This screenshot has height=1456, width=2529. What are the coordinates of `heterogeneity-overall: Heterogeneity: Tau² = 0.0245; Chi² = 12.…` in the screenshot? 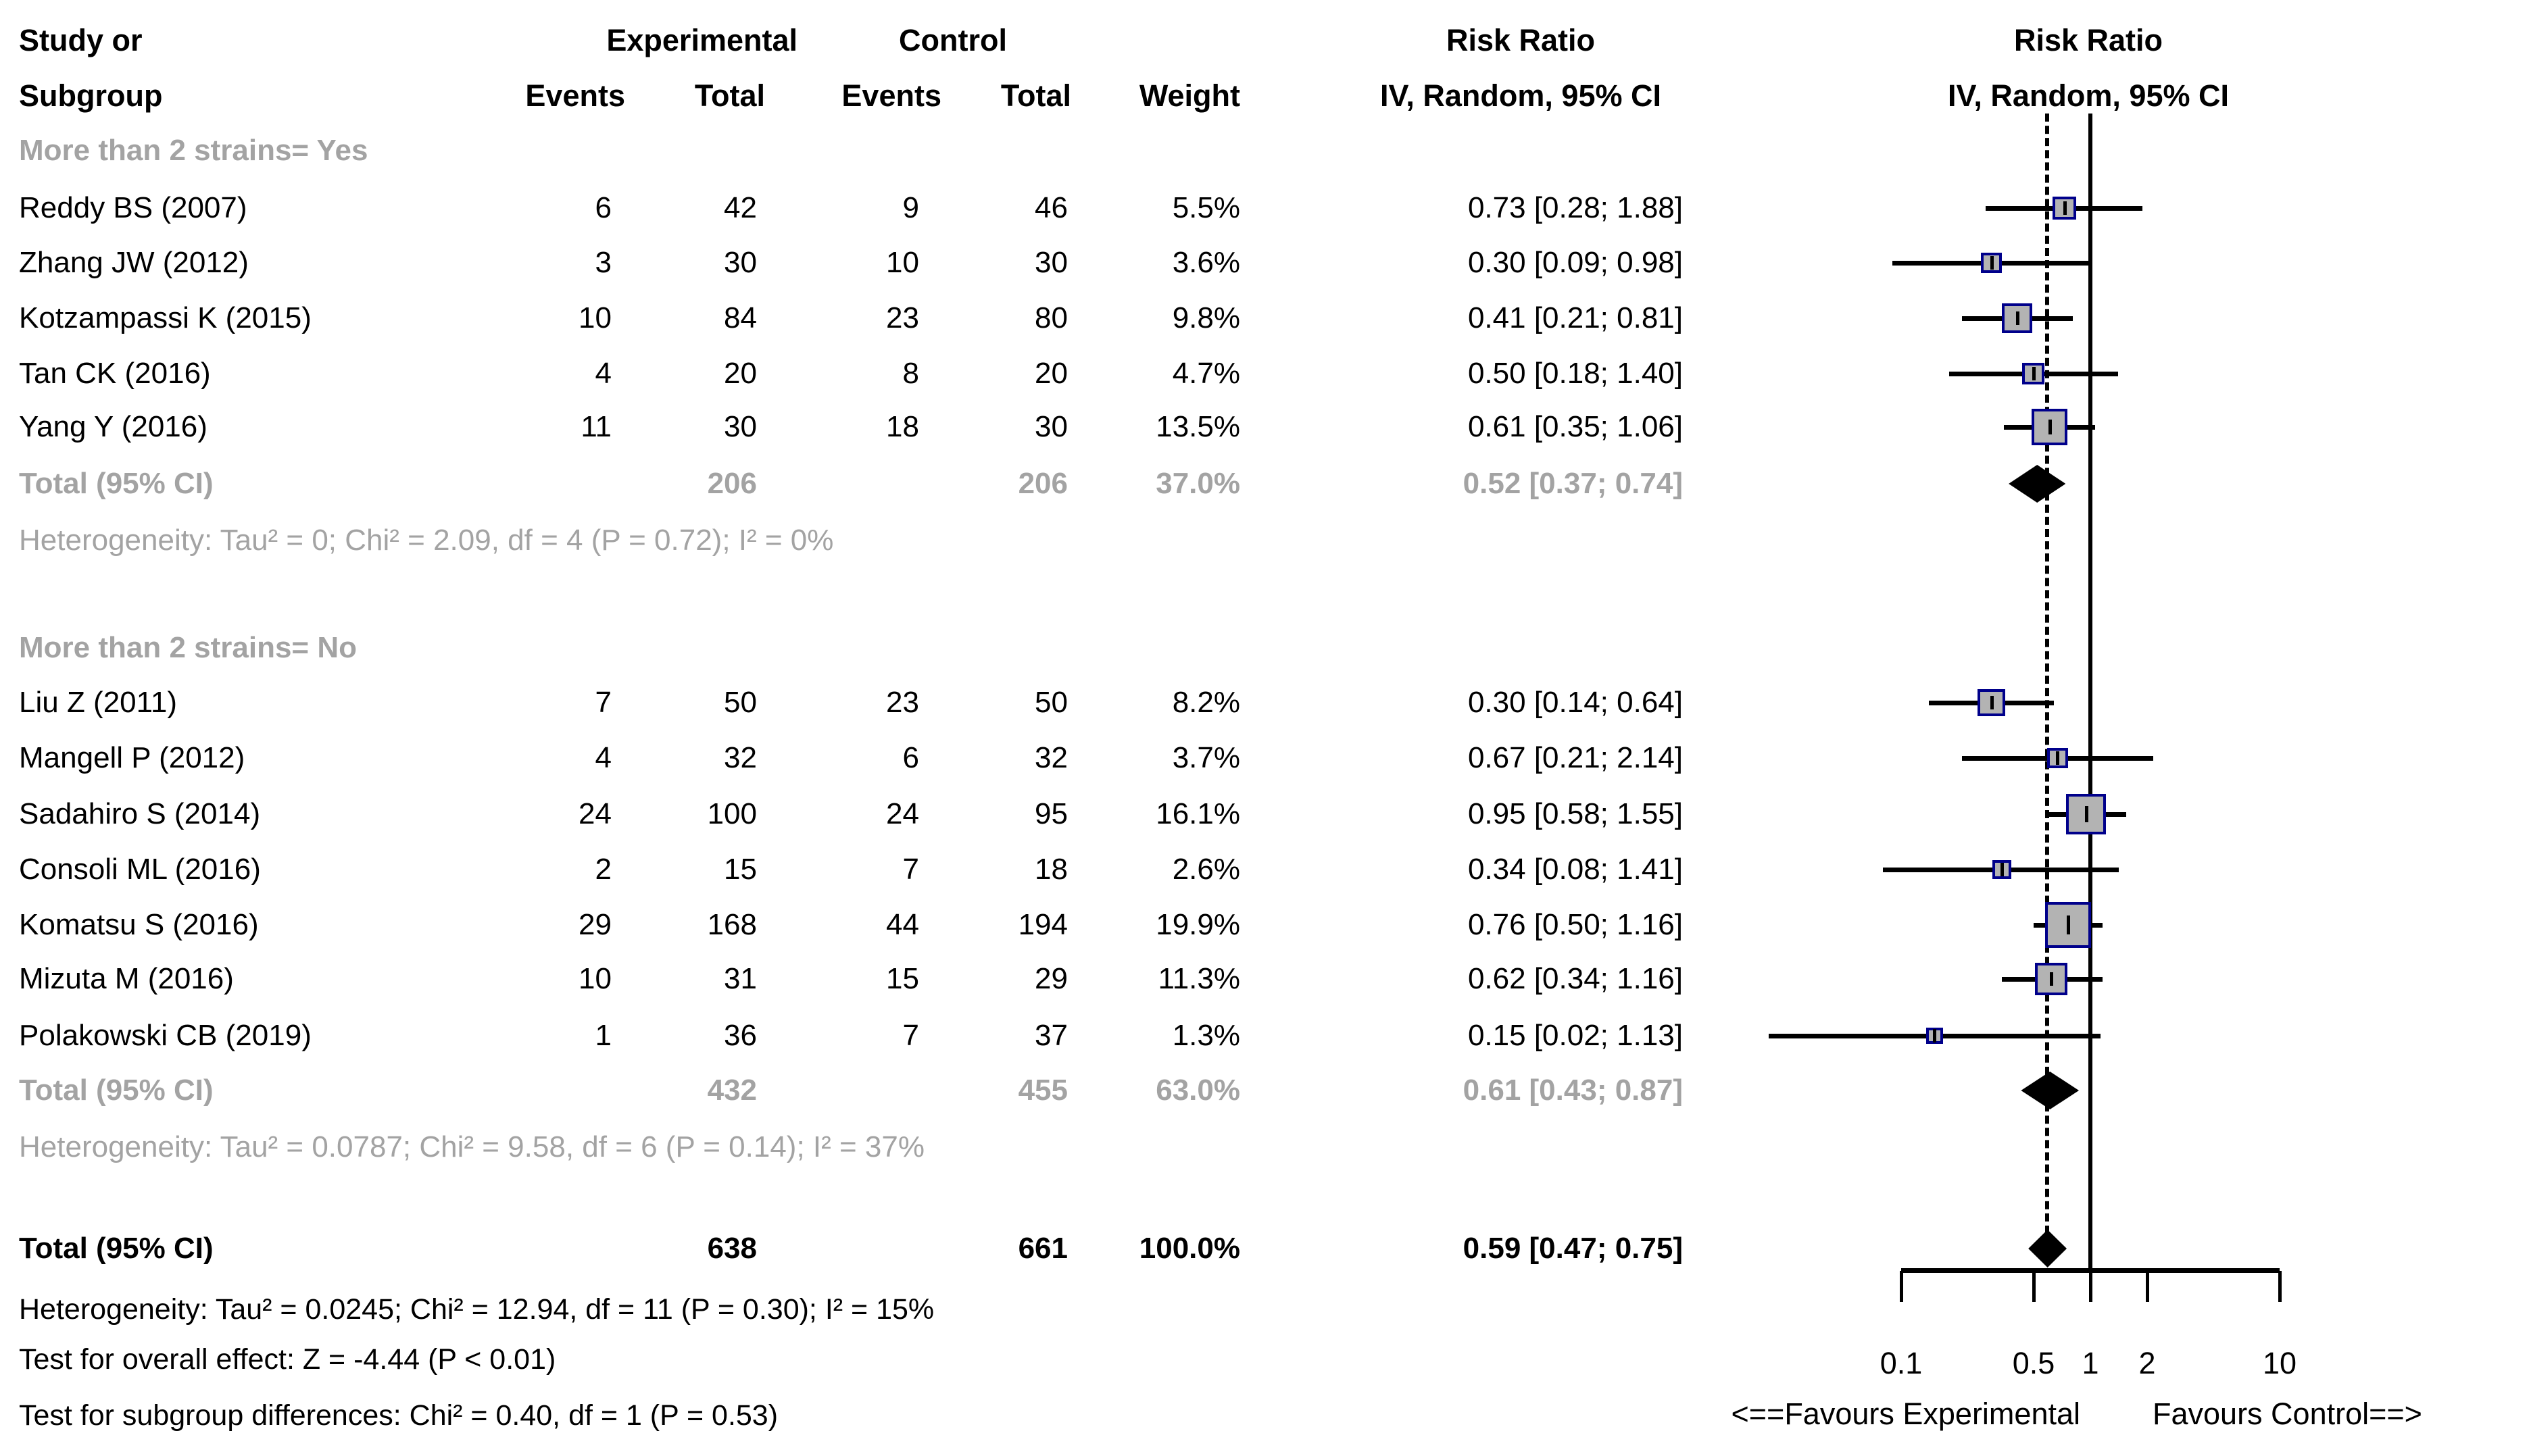 It's located at (477, 1309).